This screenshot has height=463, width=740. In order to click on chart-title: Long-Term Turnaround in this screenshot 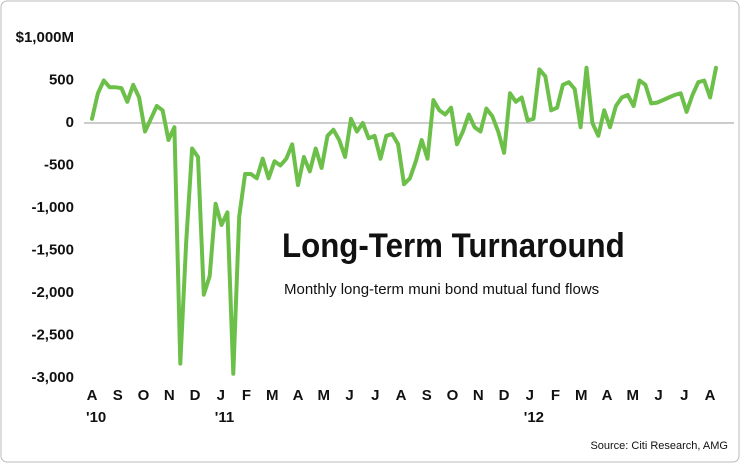, I will do `click(453, 245)`.